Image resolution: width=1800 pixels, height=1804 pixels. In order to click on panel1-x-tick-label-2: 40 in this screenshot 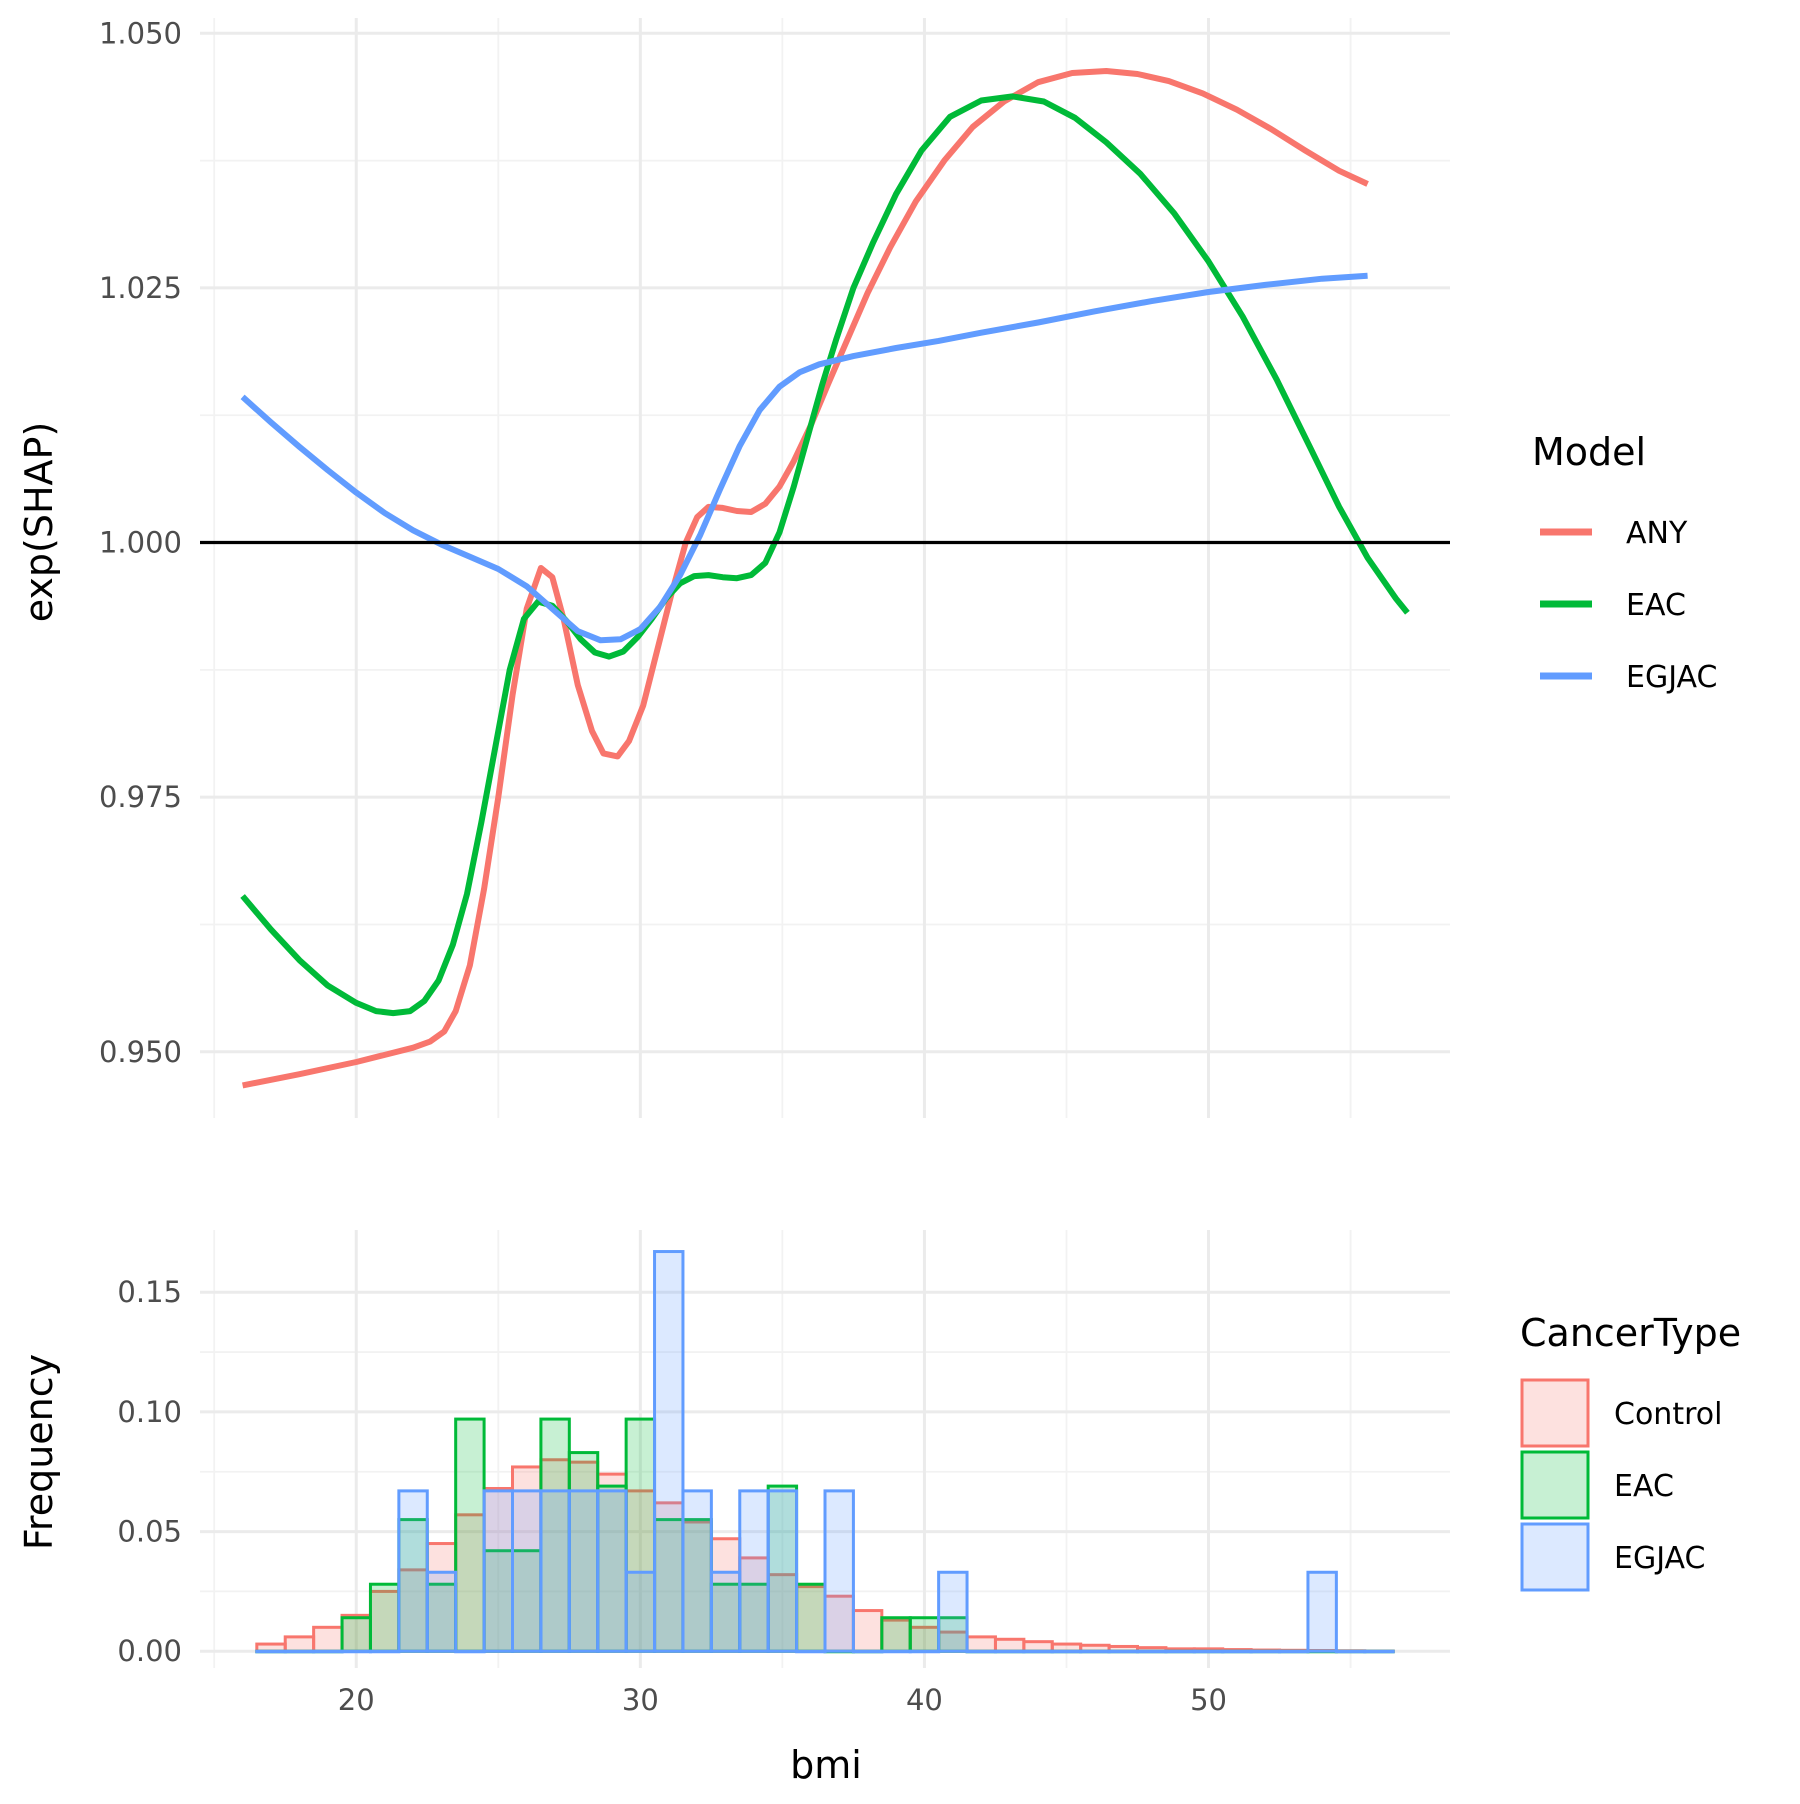, I will do `click(924, 1700)`.